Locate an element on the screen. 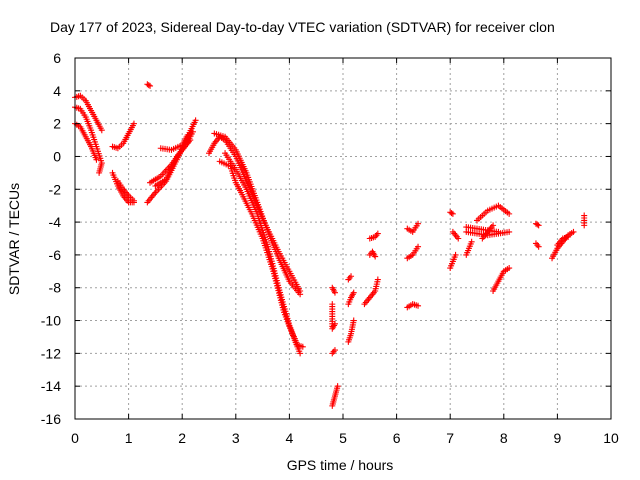 This screenshot has height=480, width=640. x-axis-label: GPS time / hours is located at coordinates (340, 465).